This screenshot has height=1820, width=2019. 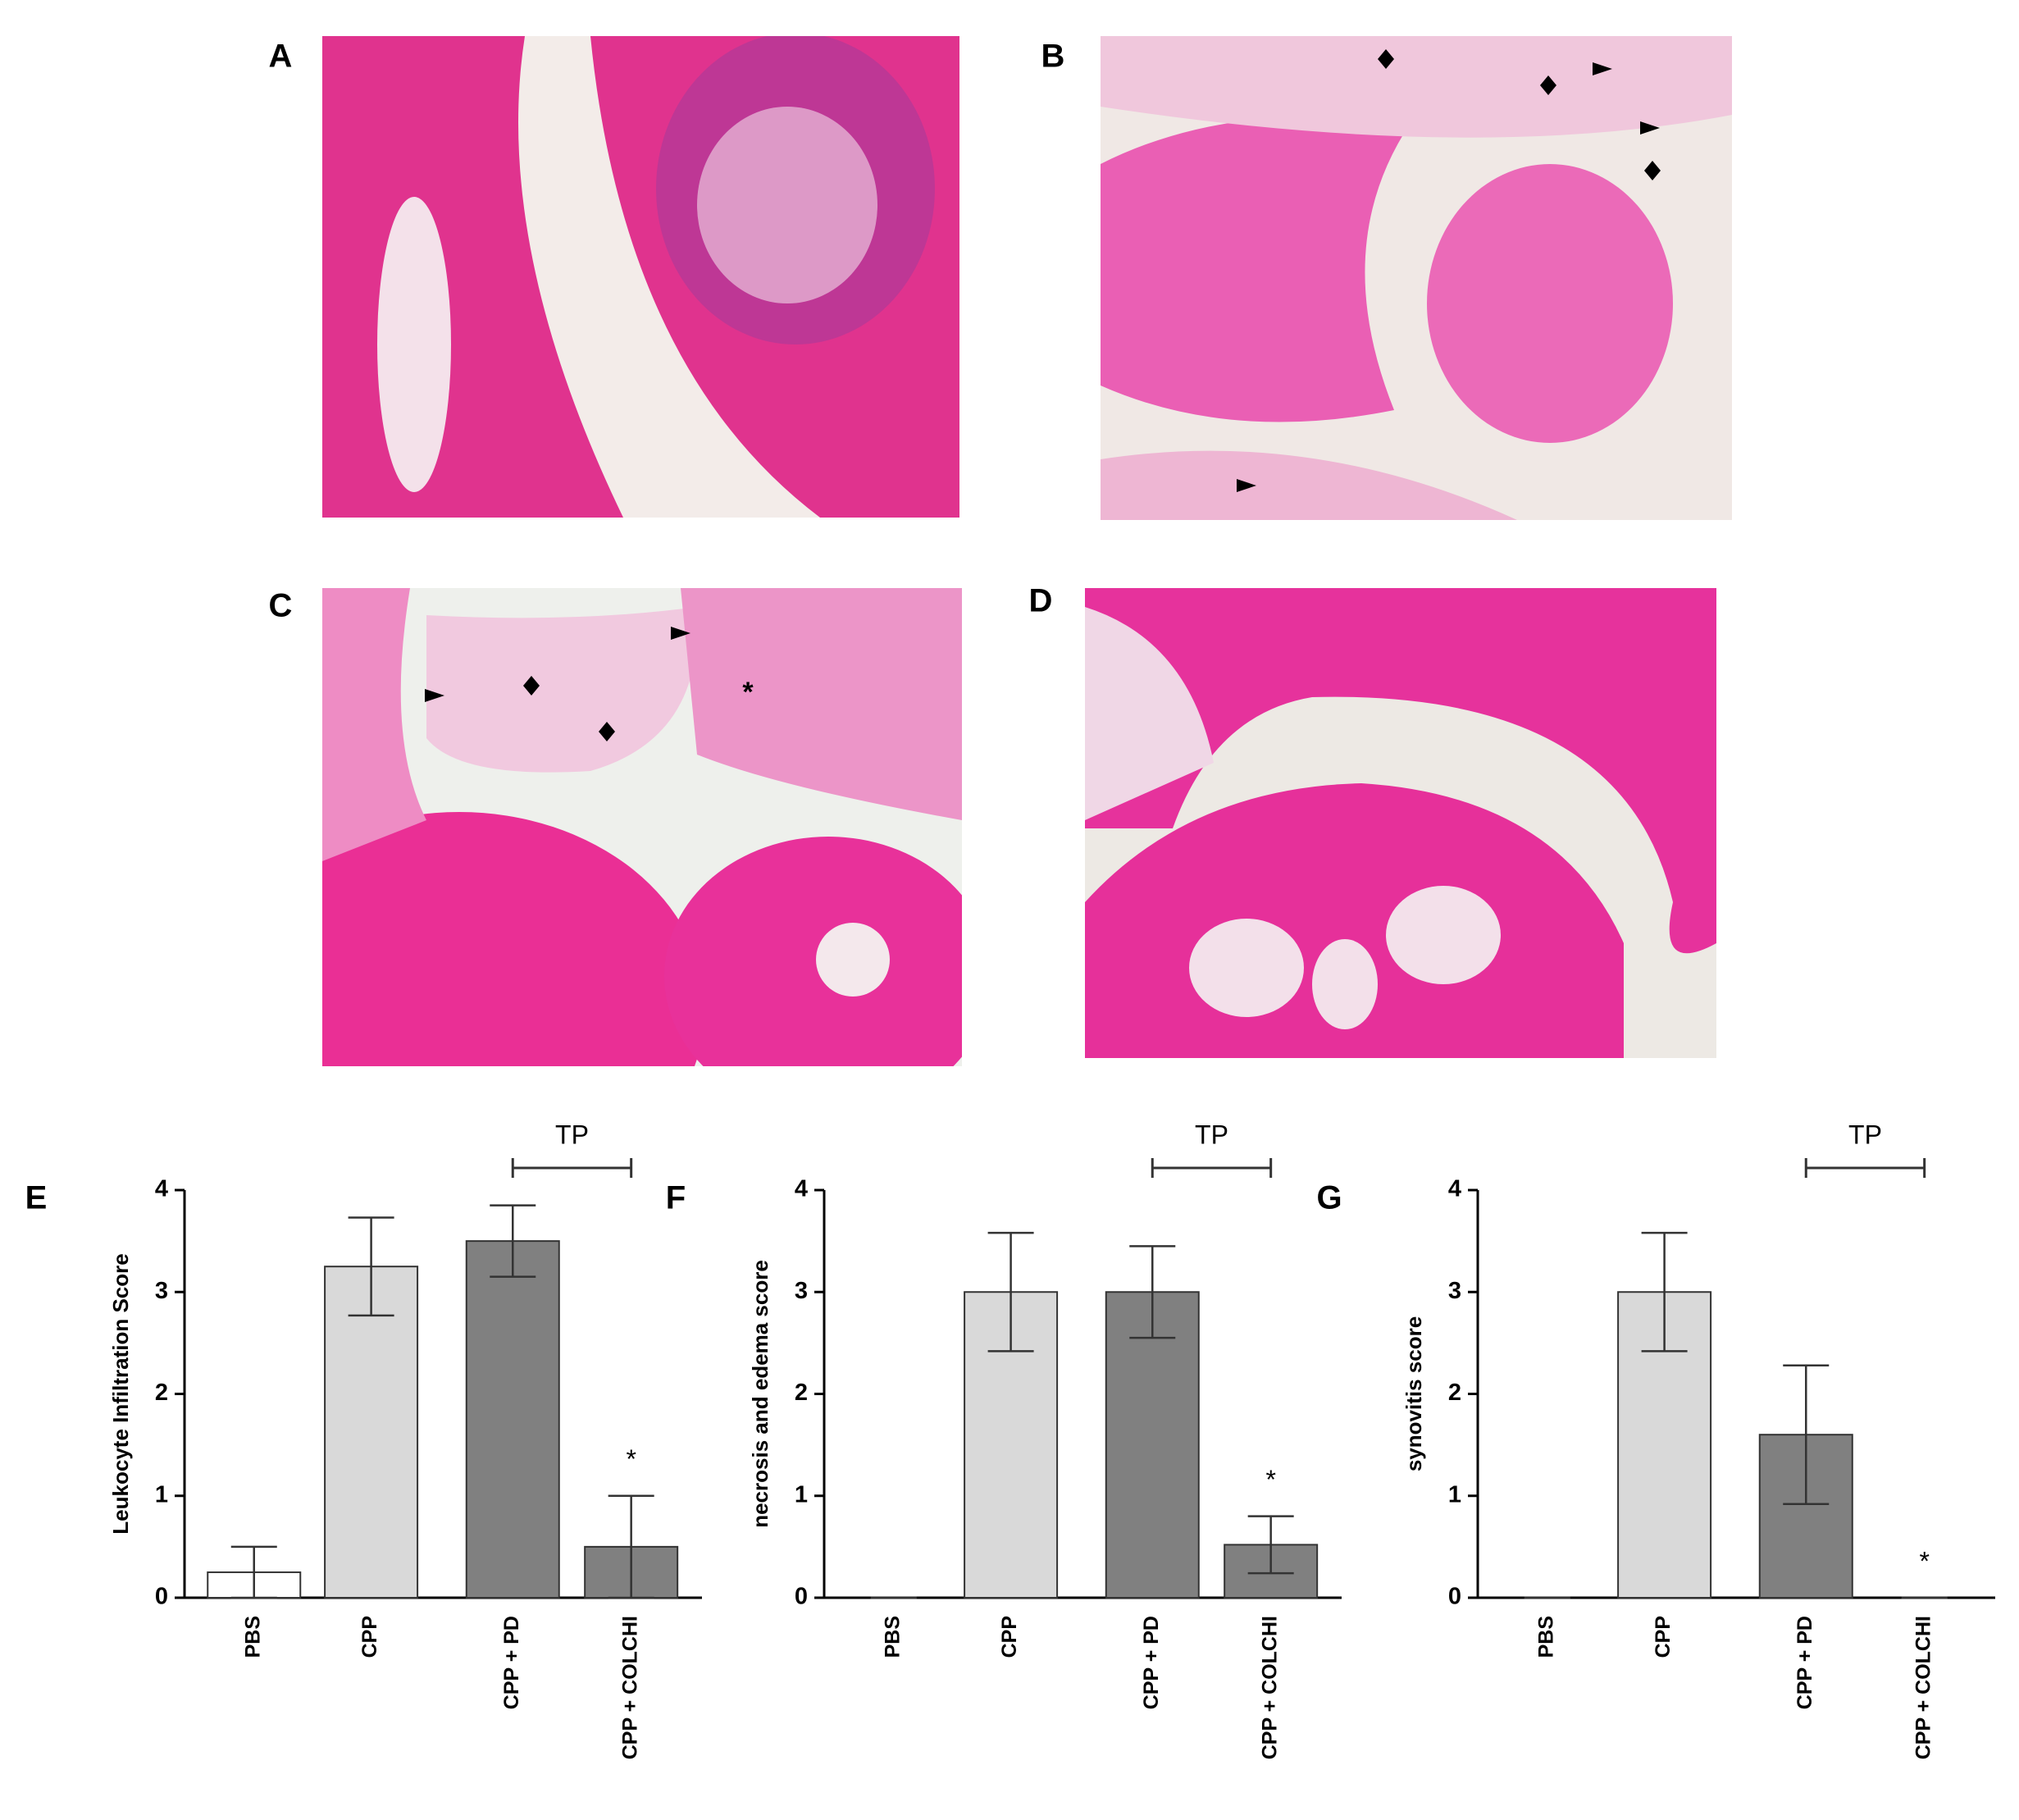 I want to click on panel-label: F, so click(x=676, y=1198).